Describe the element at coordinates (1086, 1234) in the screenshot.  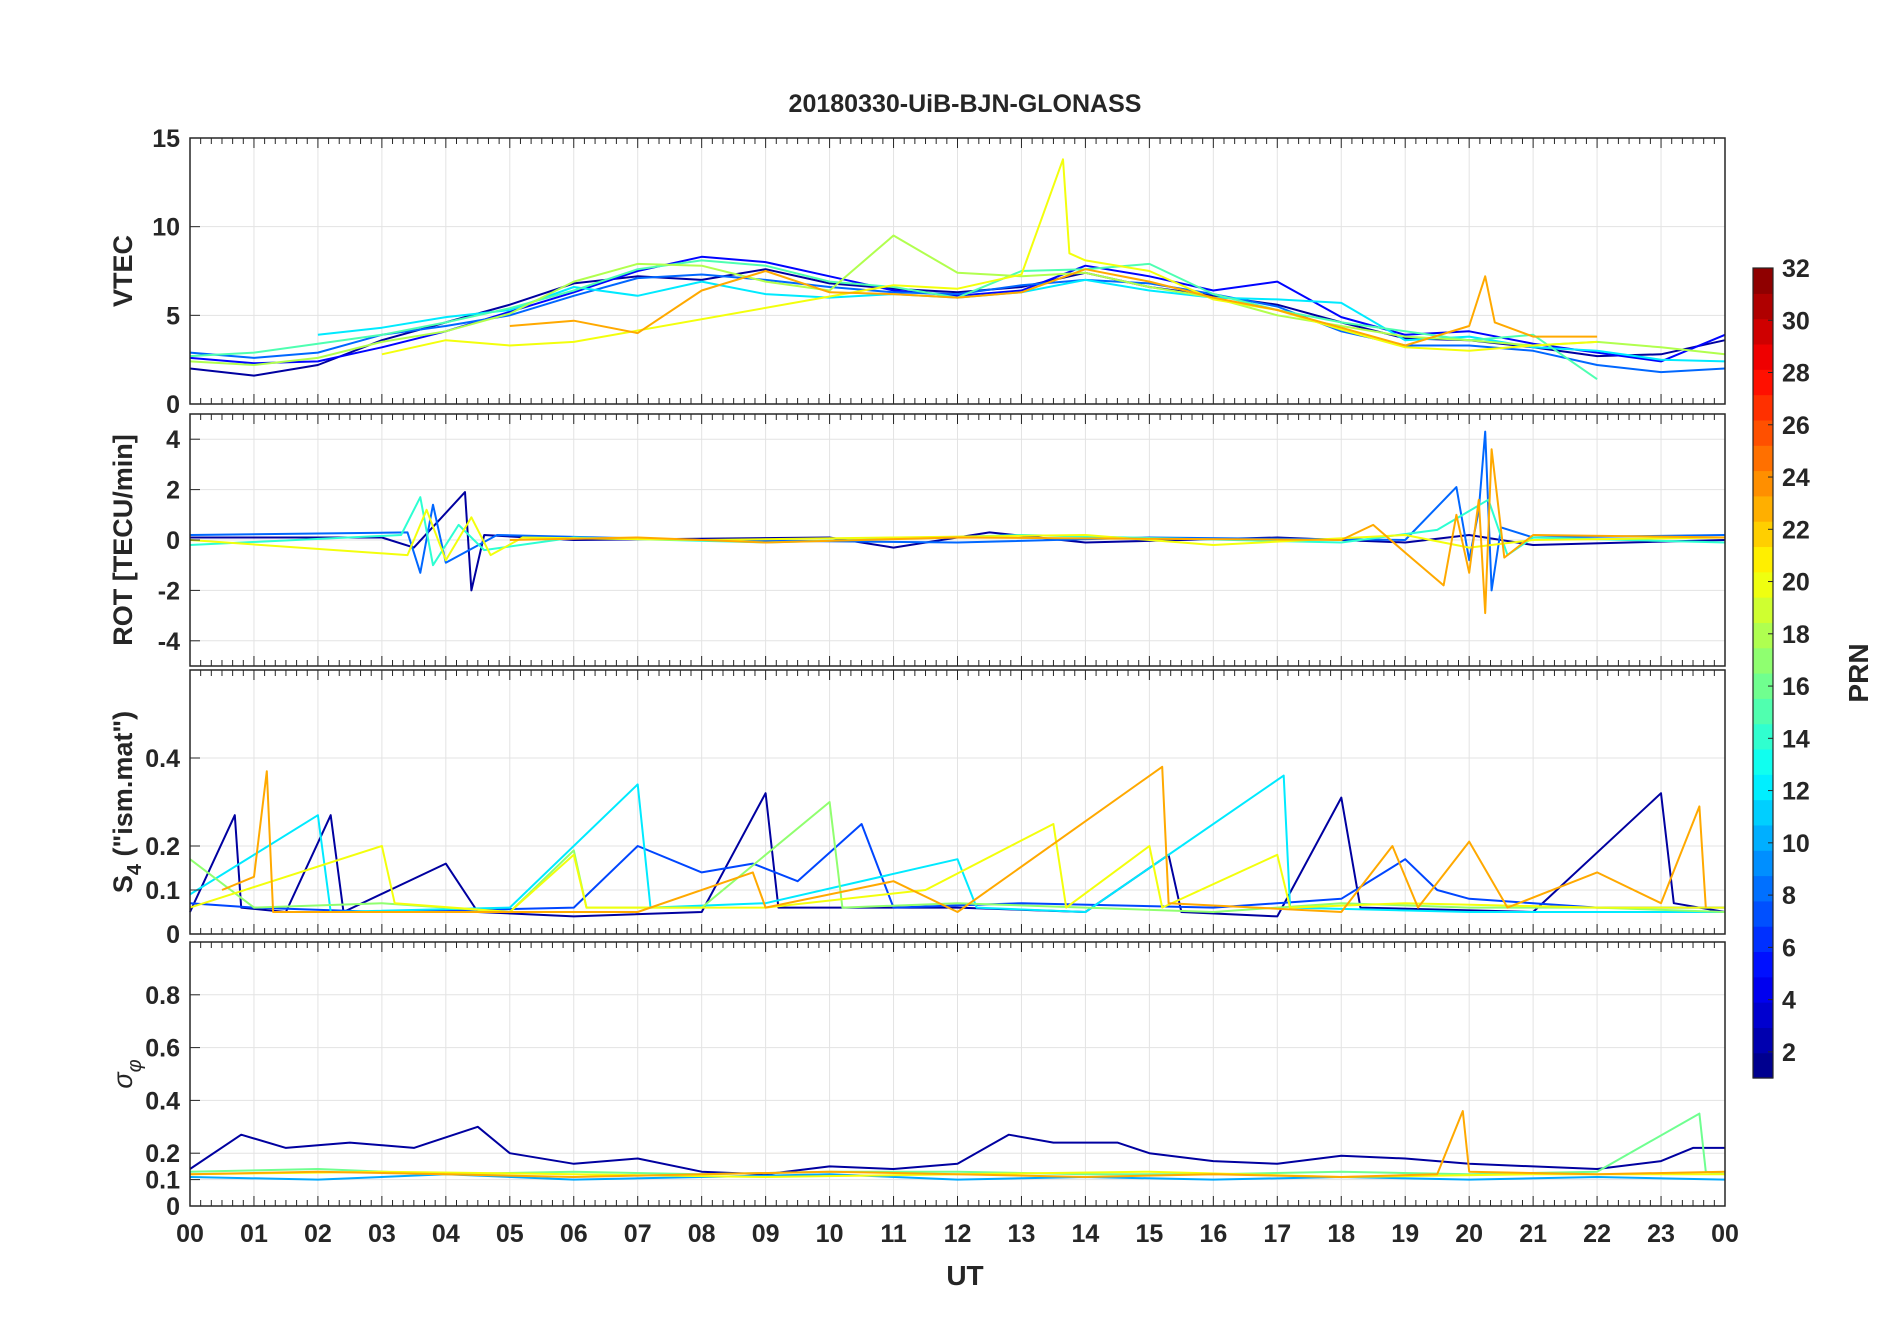
I see `x-tick-label: 14` at that location.